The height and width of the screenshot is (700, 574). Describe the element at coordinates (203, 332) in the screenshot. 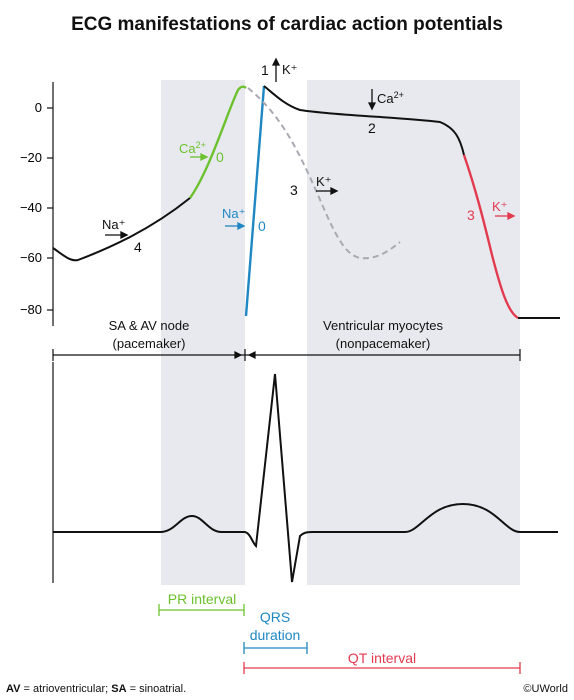

I see `pacemaker-shade-region` at that location.